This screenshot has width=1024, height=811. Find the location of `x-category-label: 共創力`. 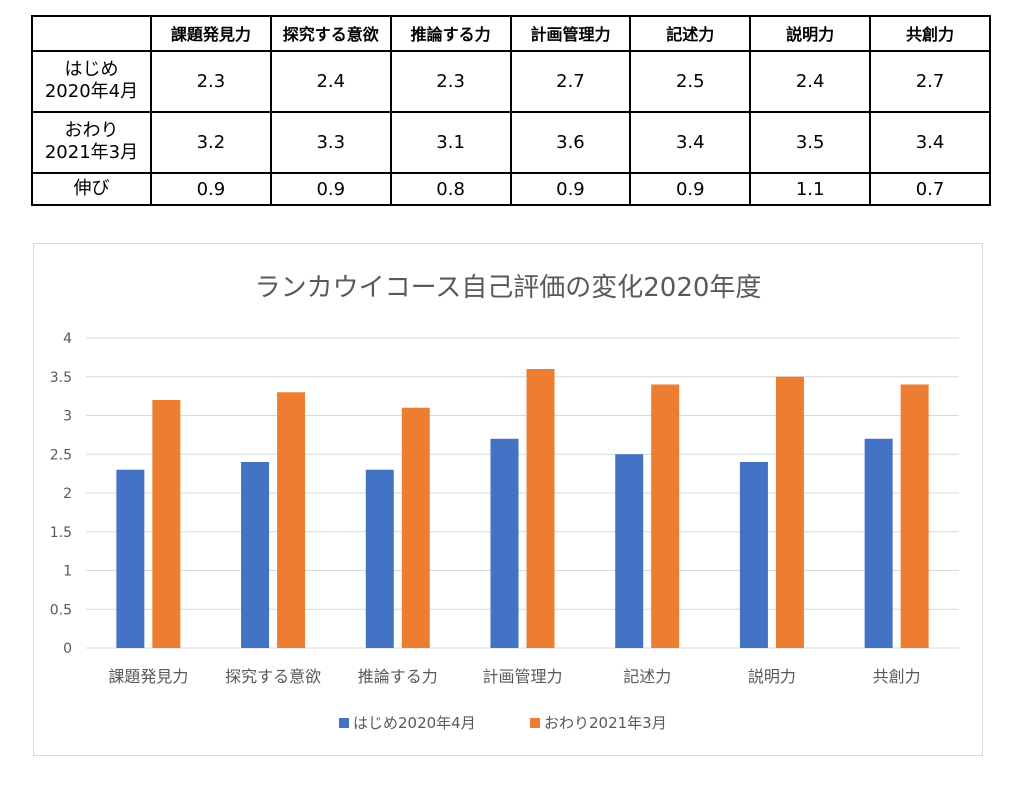

x-category-label: 共創力 is located at coordinates (897, 676).